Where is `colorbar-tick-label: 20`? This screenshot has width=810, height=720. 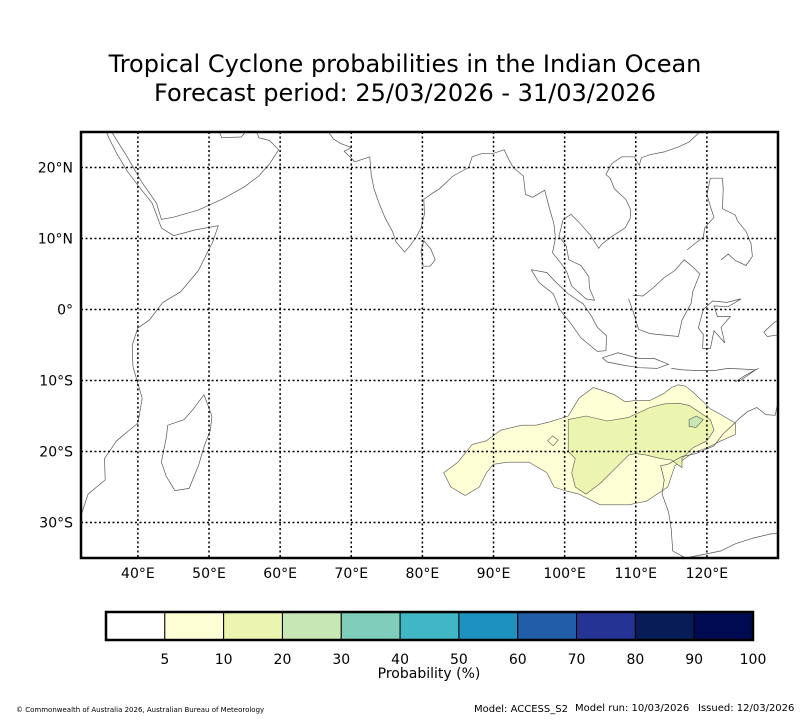 colorbar-tick-label: 20 is located at coordinates (283, 660).